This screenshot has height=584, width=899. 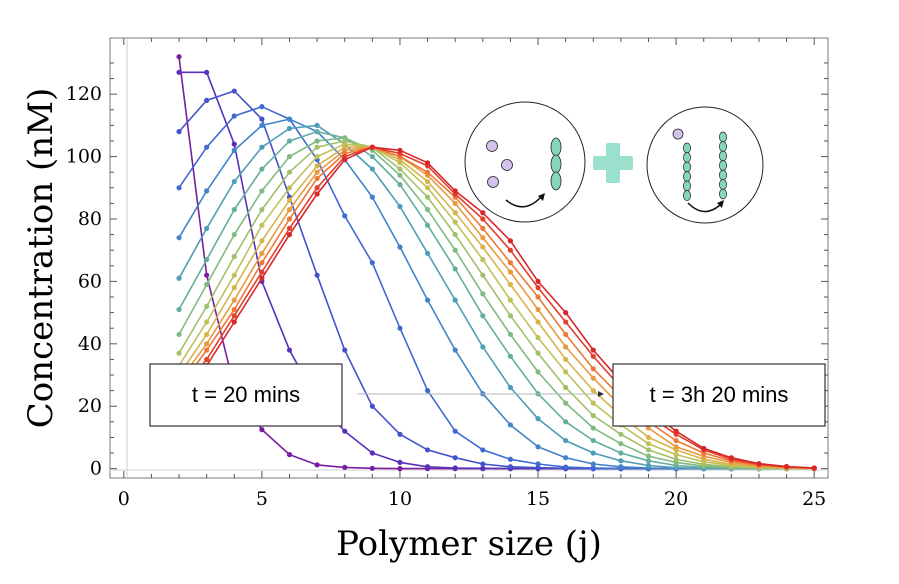 What do you see at coordinates (90, 406) in the screenshot?
I see `y-tick-label: 20` at bounding box center [90, 406].